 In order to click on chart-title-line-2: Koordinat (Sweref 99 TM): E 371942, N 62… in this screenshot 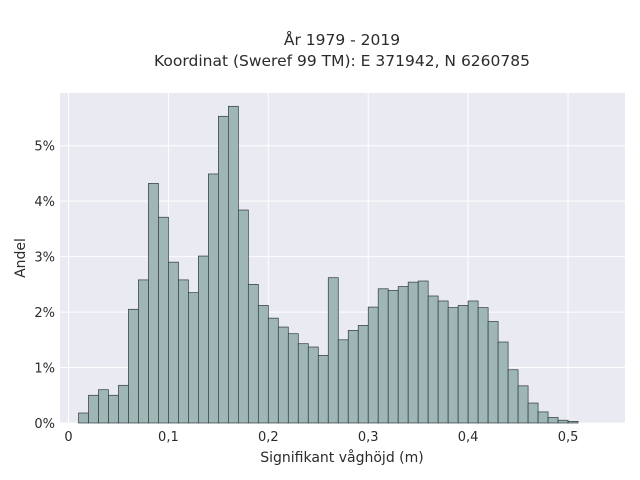, I will do `click(342, 61)`.